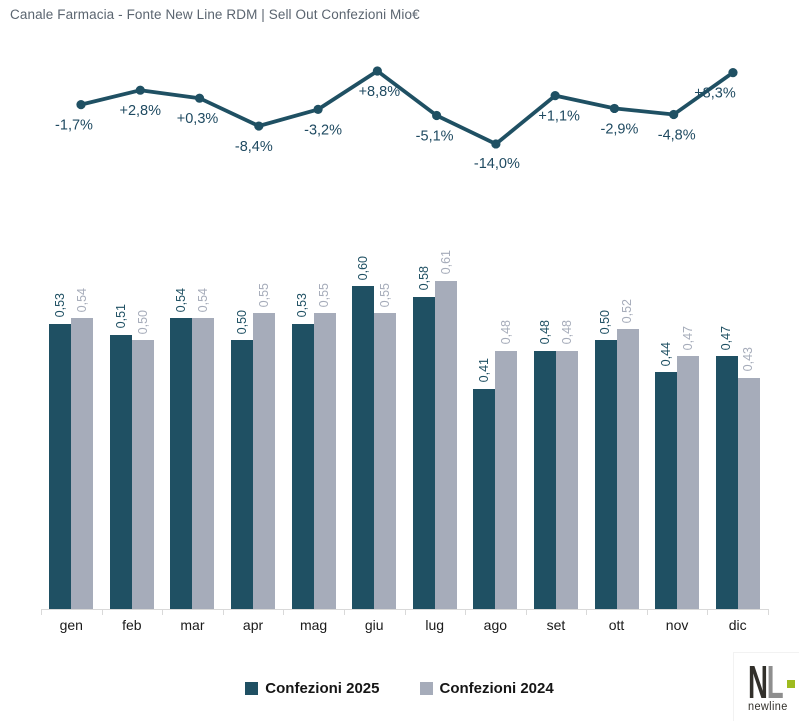  What do you see at coordinates (666, 491) in the screenshot?
I see `bar-nov-confezioni-2025` at bounding box center [666, 491].